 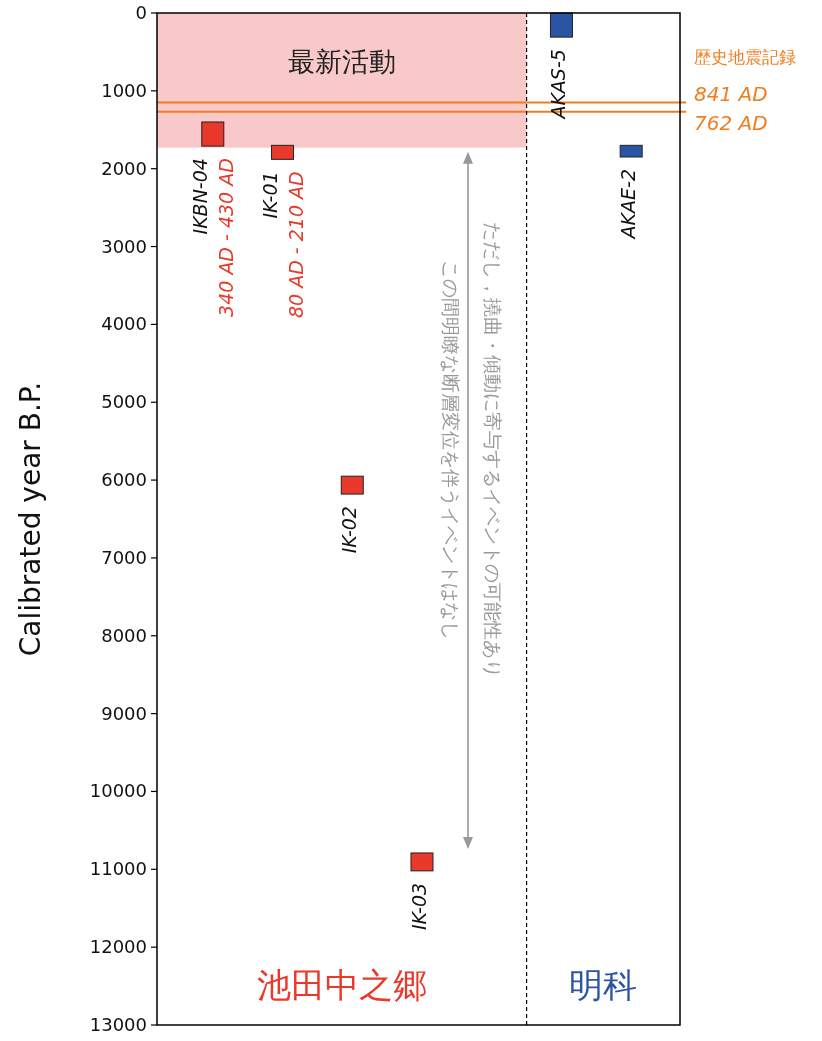 I want to click on annotation: 明科, so click(x=603, y=985).